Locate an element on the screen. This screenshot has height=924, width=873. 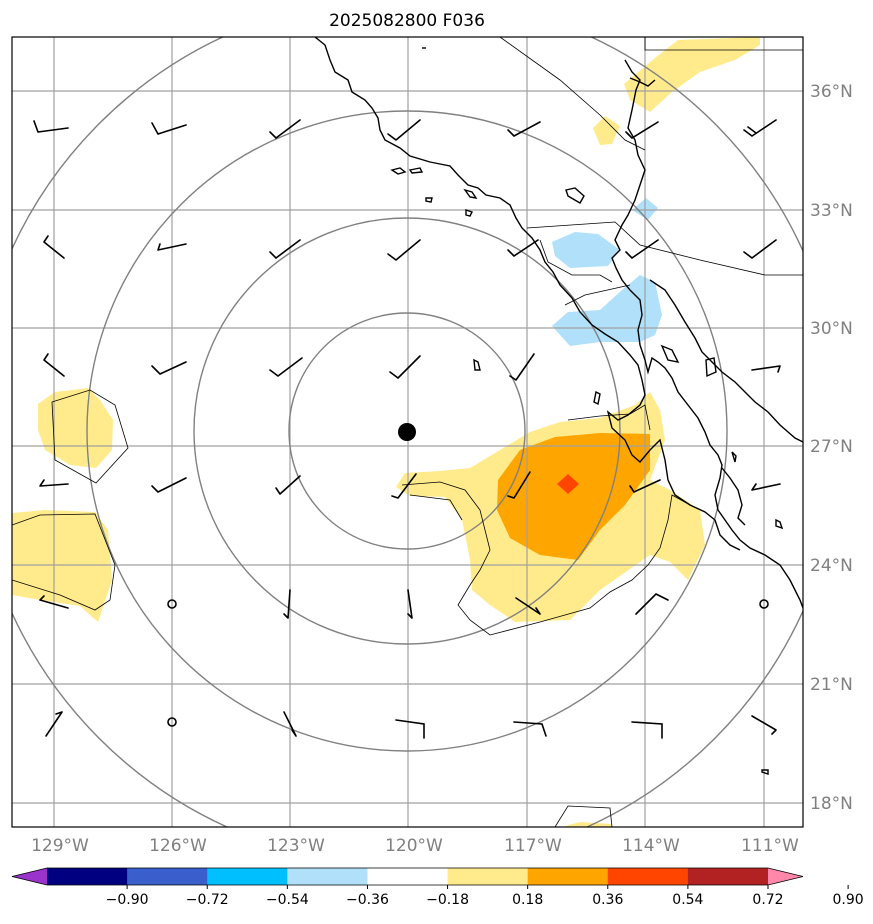
colorbar-tick-label: 0.54 is located at coordinates (687, 900).